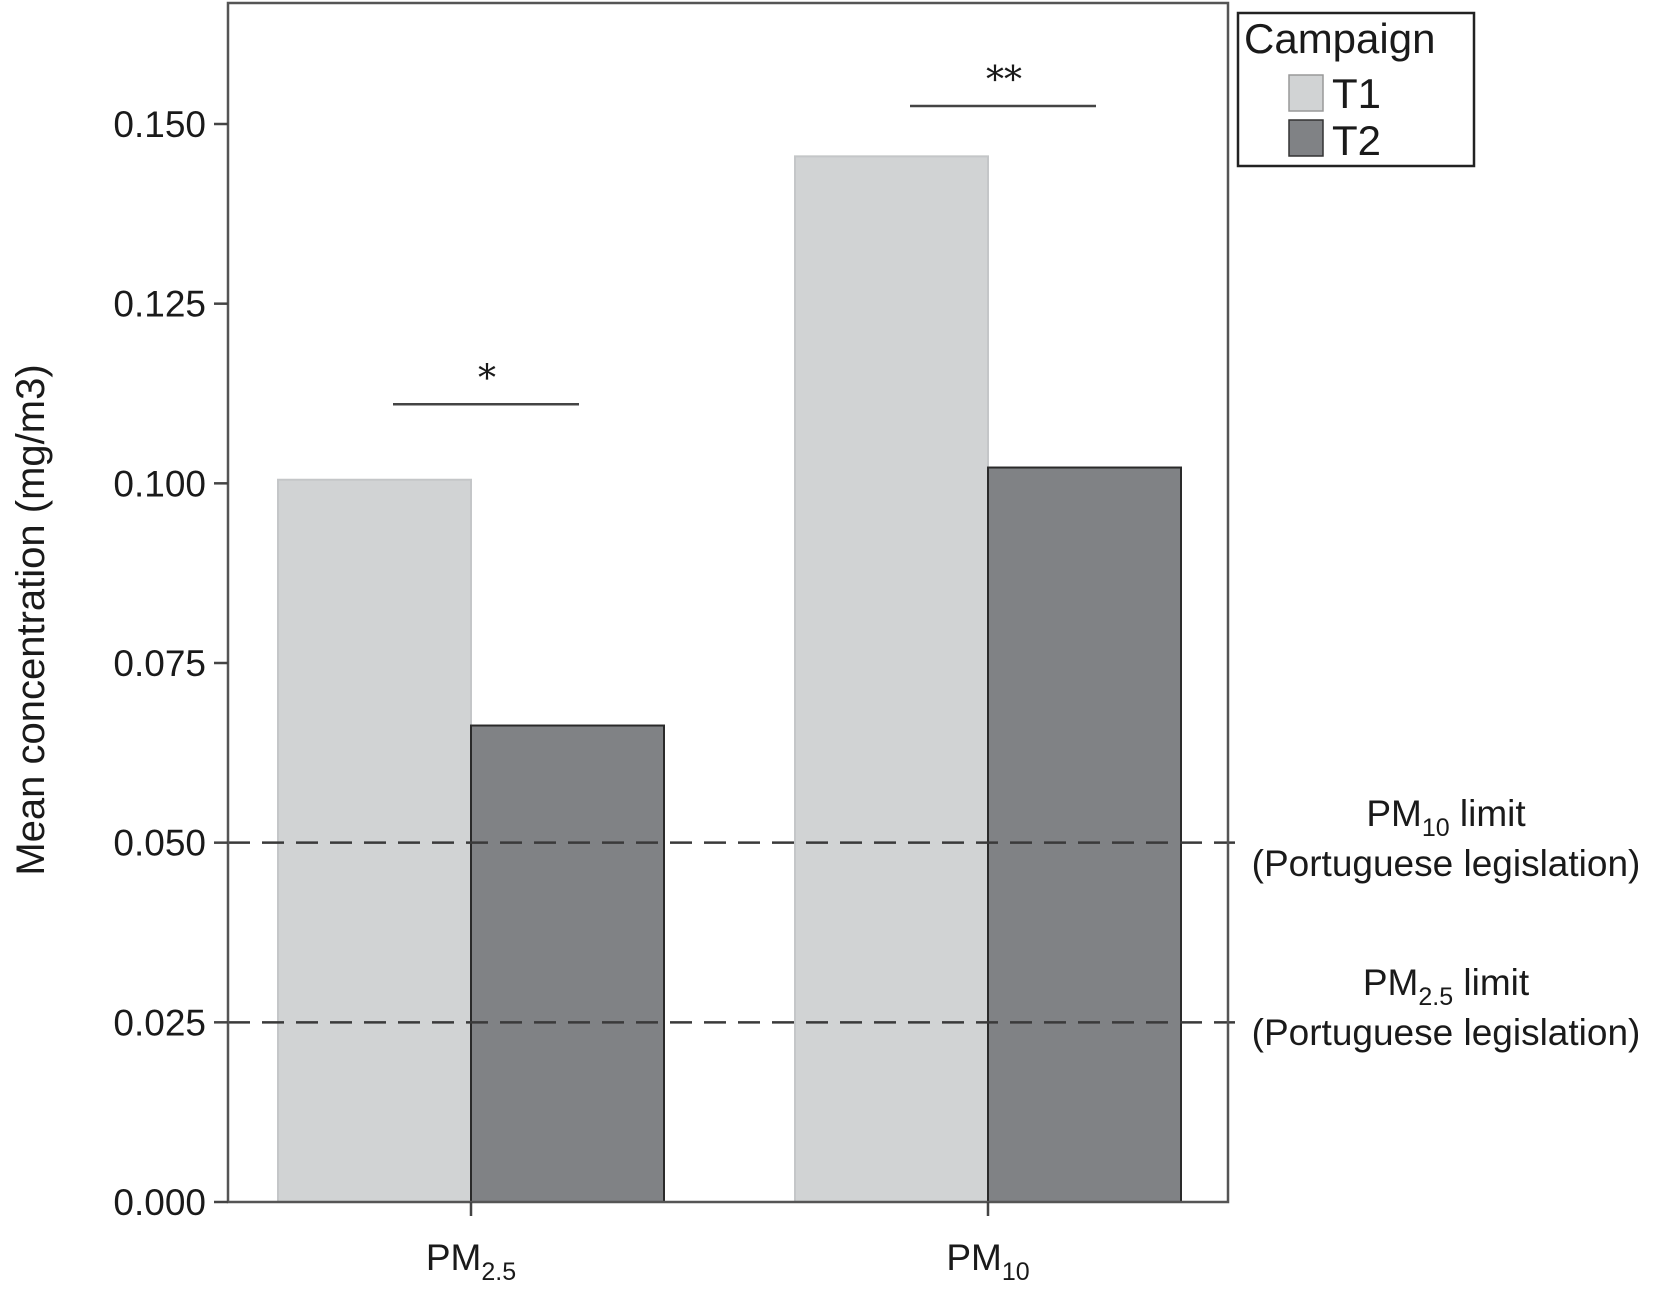 This screenshot has height=1294, width=1665. What do you see at coordinates (374, 840) in the screenshot?
I see `bar-t1-cat0` at bounding box center [374, 840].